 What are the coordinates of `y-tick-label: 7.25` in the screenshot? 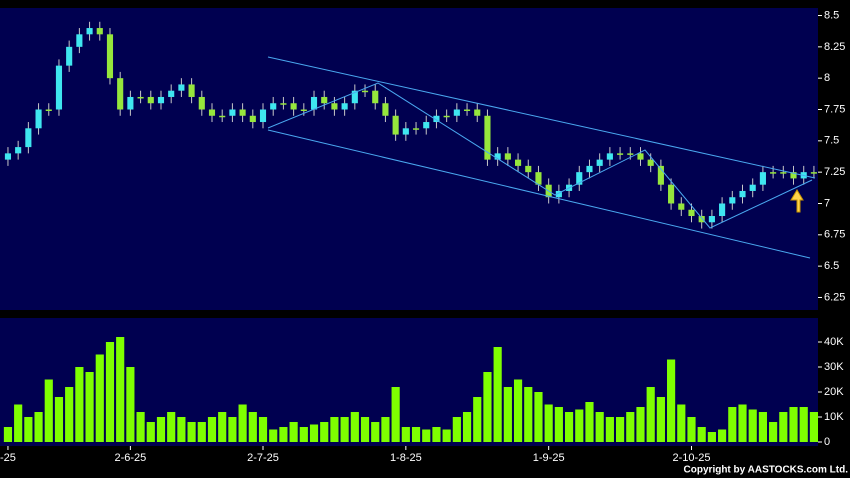 It's located at (834, 172).